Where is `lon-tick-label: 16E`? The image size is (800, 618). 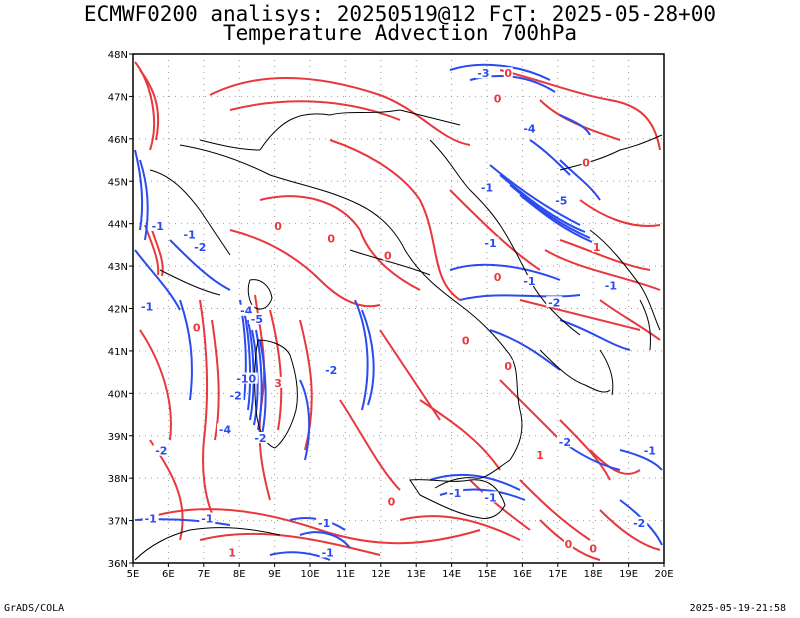 lon-tick-label: 16E is located at coordinates (522, 574).